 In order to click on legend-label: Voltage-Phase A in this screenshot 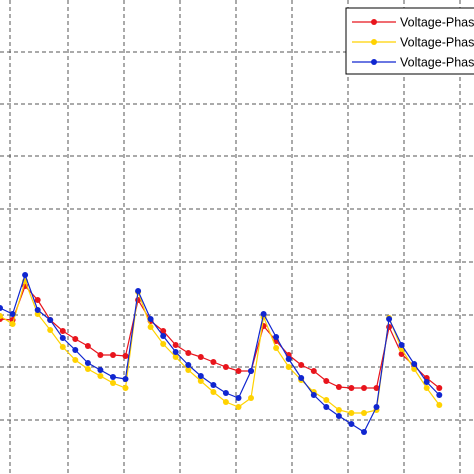, I will do `click(437, 23)`.